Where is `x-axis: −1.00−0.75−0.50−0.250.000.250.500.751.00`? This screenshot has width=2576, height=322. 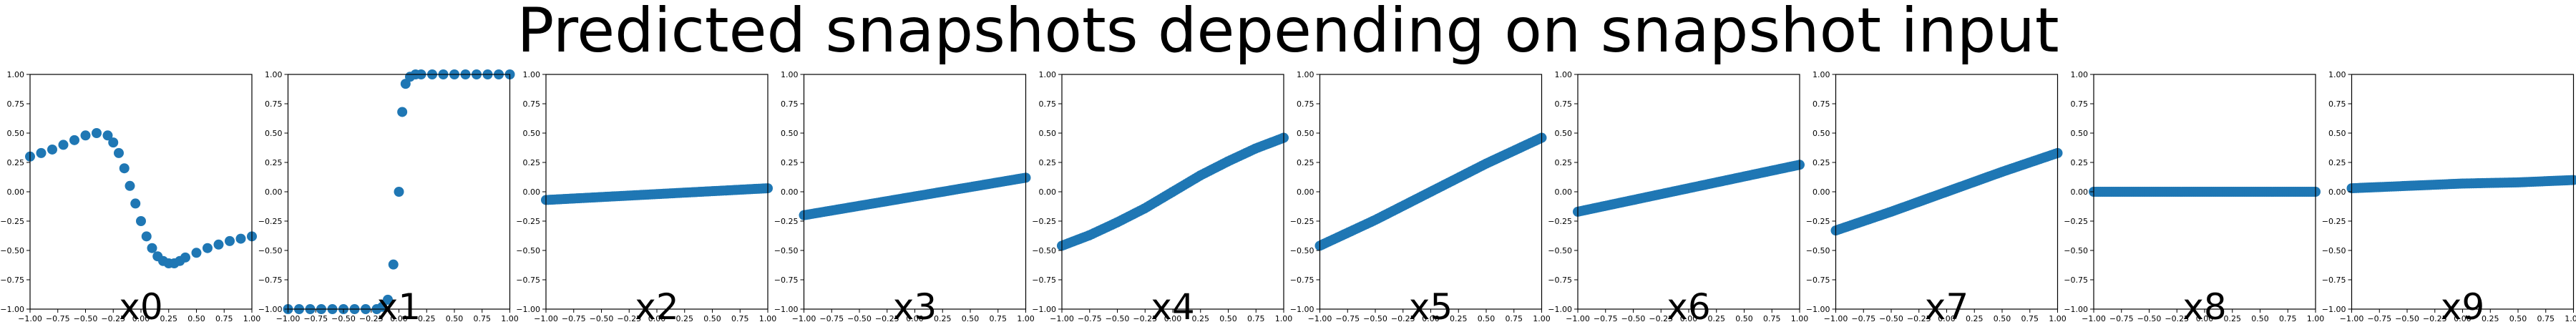
x-axis: −1.00−0.75−0.50−0.250.000.250.500.751.00 is located at coordinates (2458, 315).